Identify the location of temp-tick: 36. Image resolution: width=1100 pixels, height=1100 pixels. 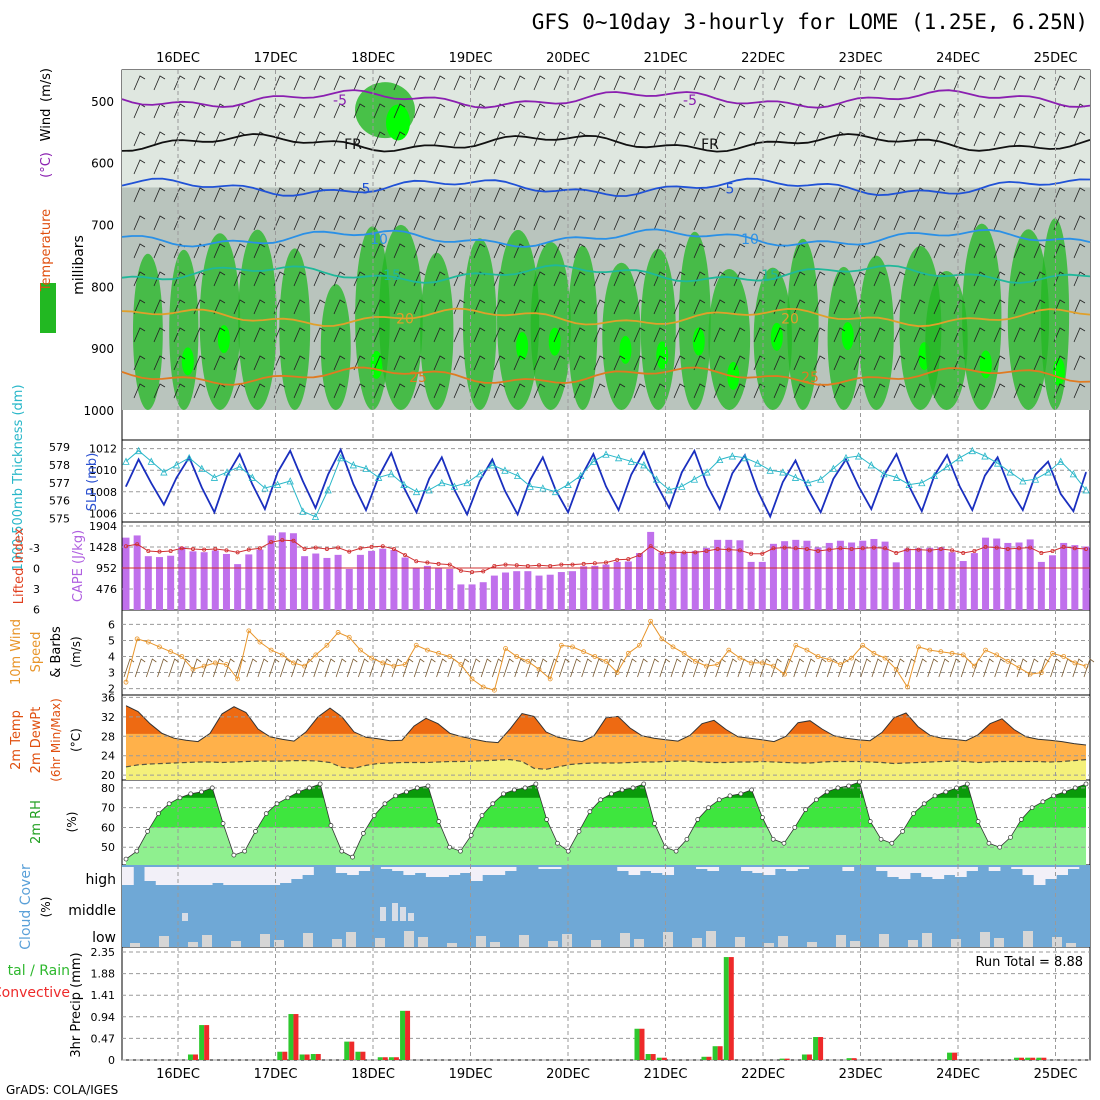
(108, 697).